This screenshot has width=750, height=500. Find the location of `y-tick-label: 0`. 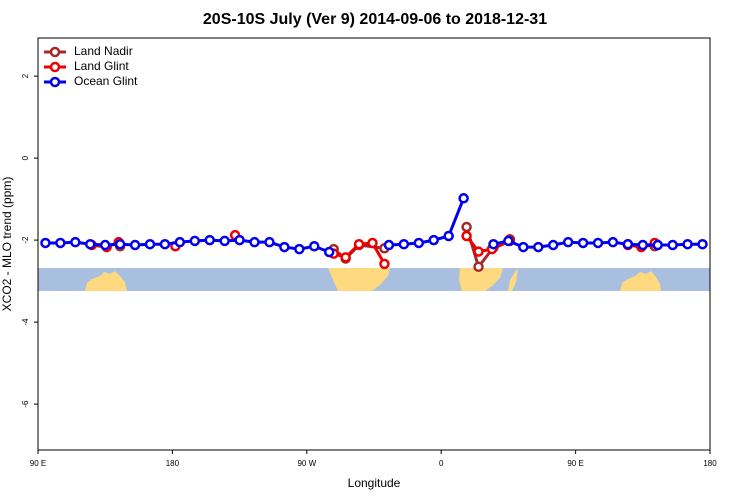

y-tick-label: 0 is located at coordinates (25, 157).